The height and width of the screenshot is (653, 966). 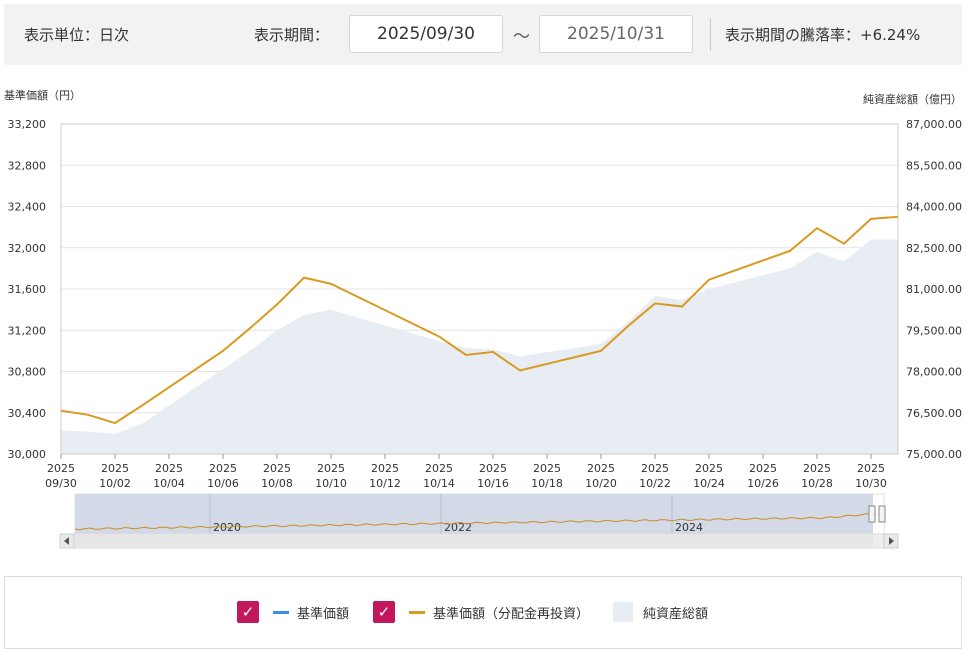 I want to click on x-tick-date: 10/26, so click(x=763, y=483).